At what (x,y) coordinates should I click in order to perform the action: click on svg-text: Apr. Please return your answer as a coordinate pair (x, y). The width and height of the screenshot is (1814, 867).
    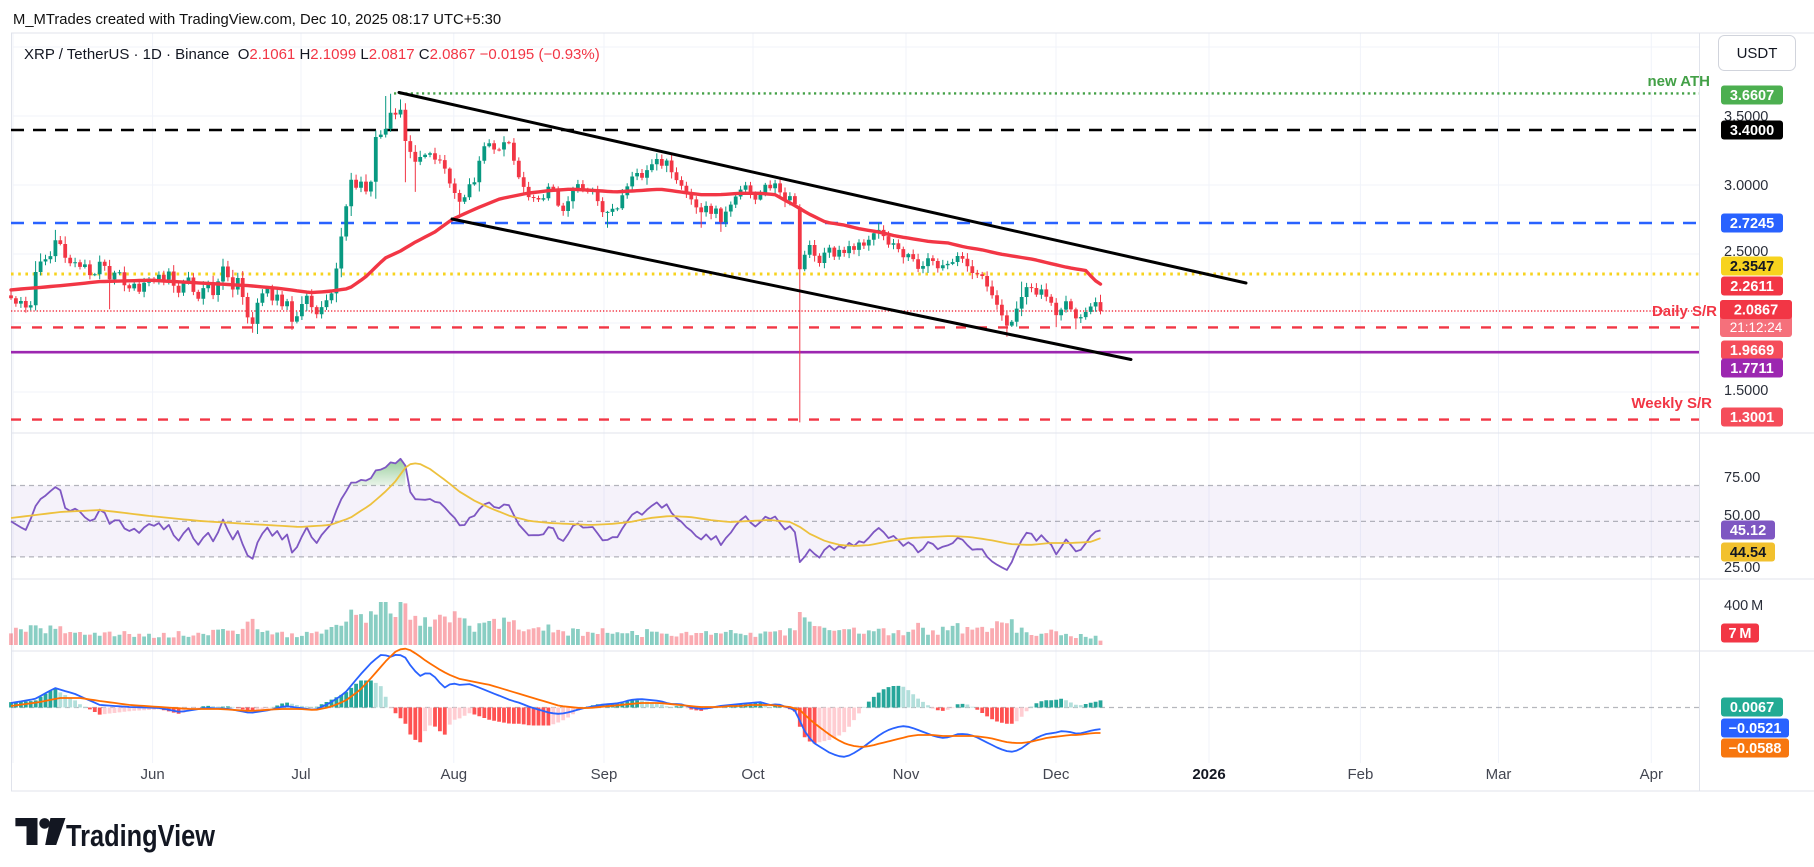
    Looking at the image, I should click on (1651, 774).